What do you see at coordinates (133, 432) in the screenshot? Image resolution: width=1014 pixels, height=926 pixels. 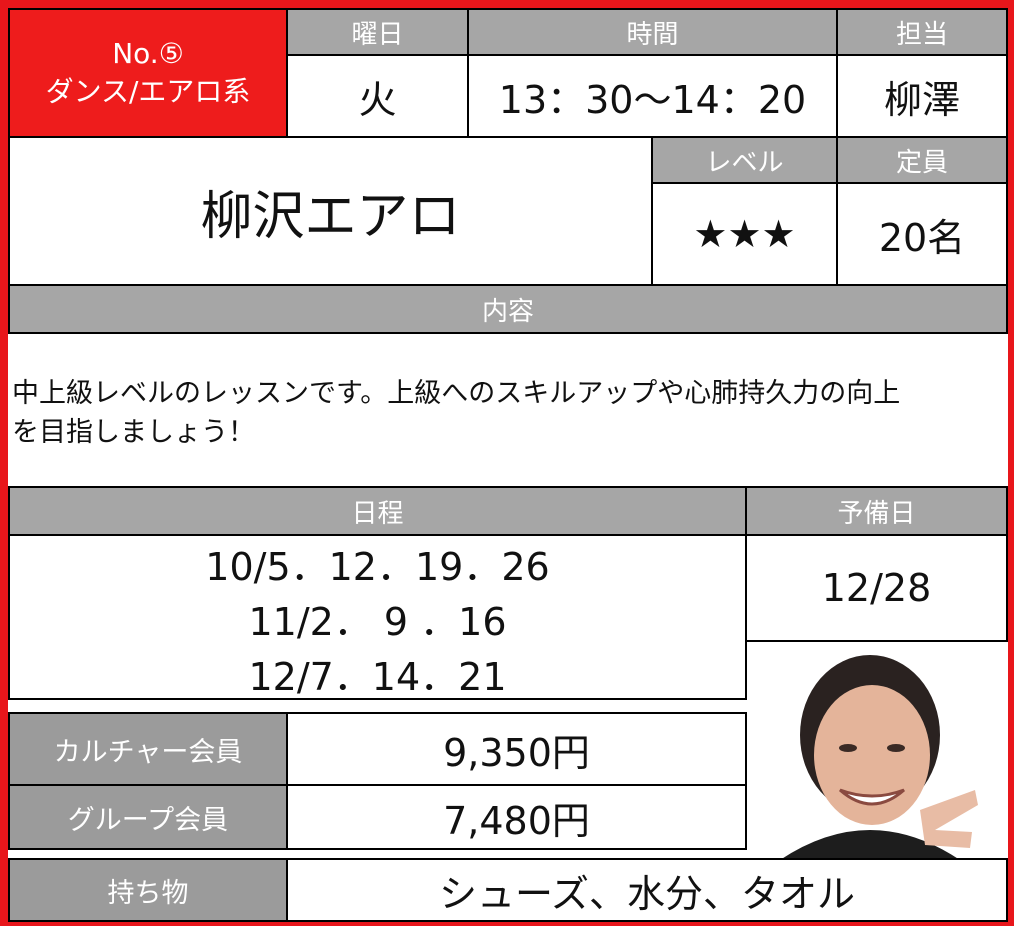 I see `content-line: を目指しましょう！` at bounding box center [133, 432].